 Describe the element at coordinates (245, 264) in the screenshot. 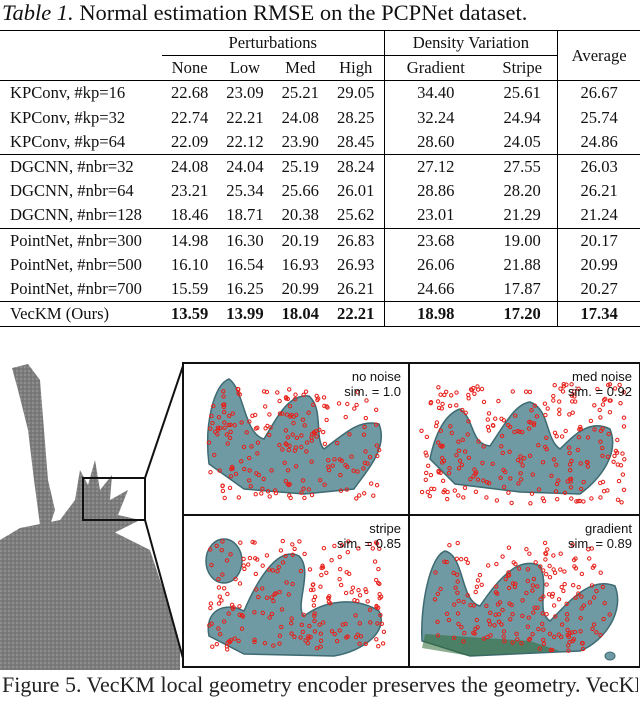

I see `value-cell: 16.54` at that location.